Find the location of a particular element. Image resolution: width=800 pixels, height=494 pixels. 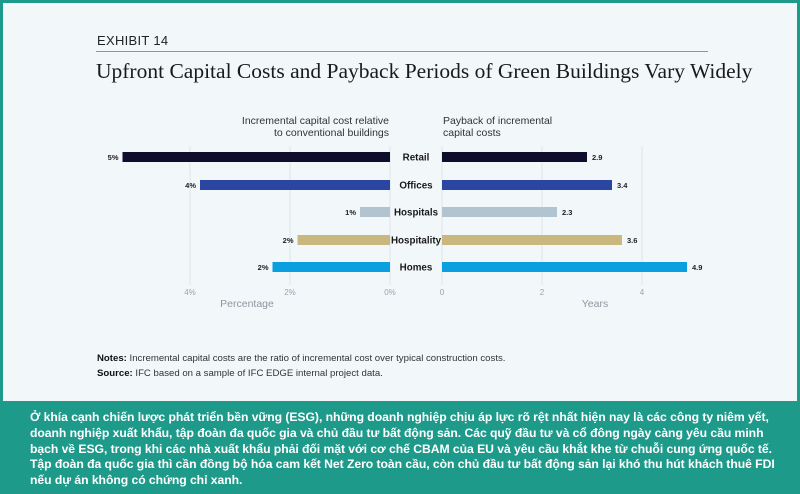

right-panel-title: Payback of incremental is located at coordinates (497, 121).